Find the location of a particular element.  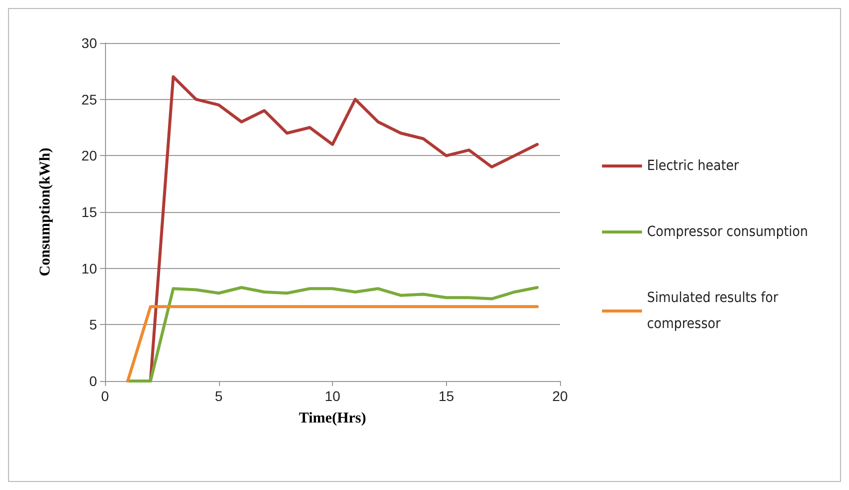

y-tick-label: 20 is located at coordinates (89, 156).